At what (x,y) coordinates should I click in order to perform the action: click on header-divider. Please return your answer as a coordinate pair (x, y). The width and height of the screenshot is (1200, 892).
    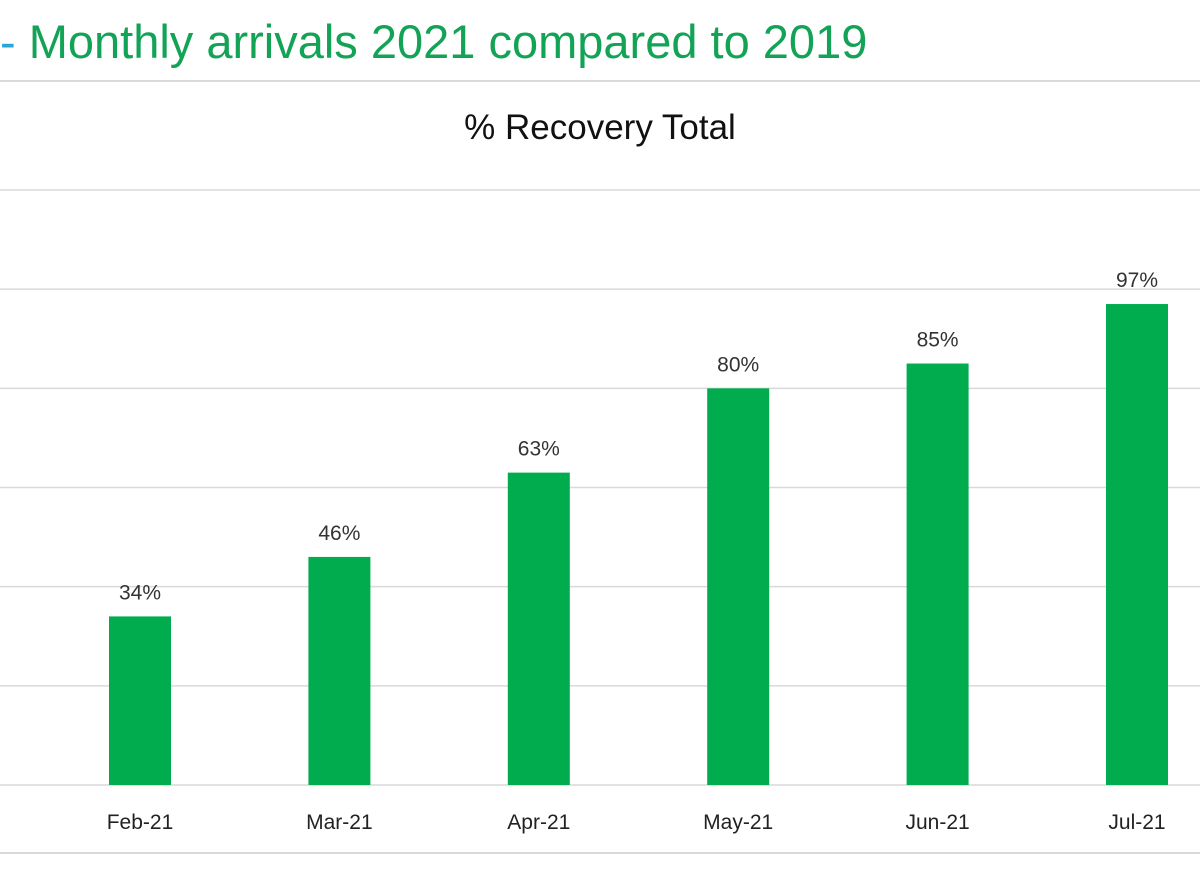
    Looking at the image, I should click on (600, 81).